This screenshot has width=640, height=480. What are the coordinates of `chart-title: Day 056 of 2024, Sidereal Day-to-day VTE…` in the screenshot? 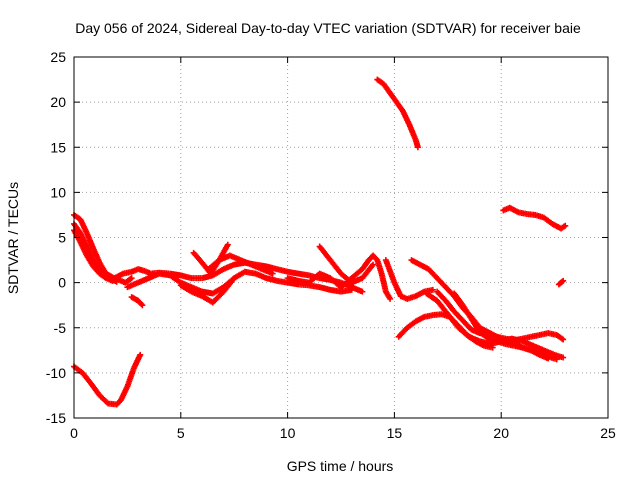 It's located at (328, 28).